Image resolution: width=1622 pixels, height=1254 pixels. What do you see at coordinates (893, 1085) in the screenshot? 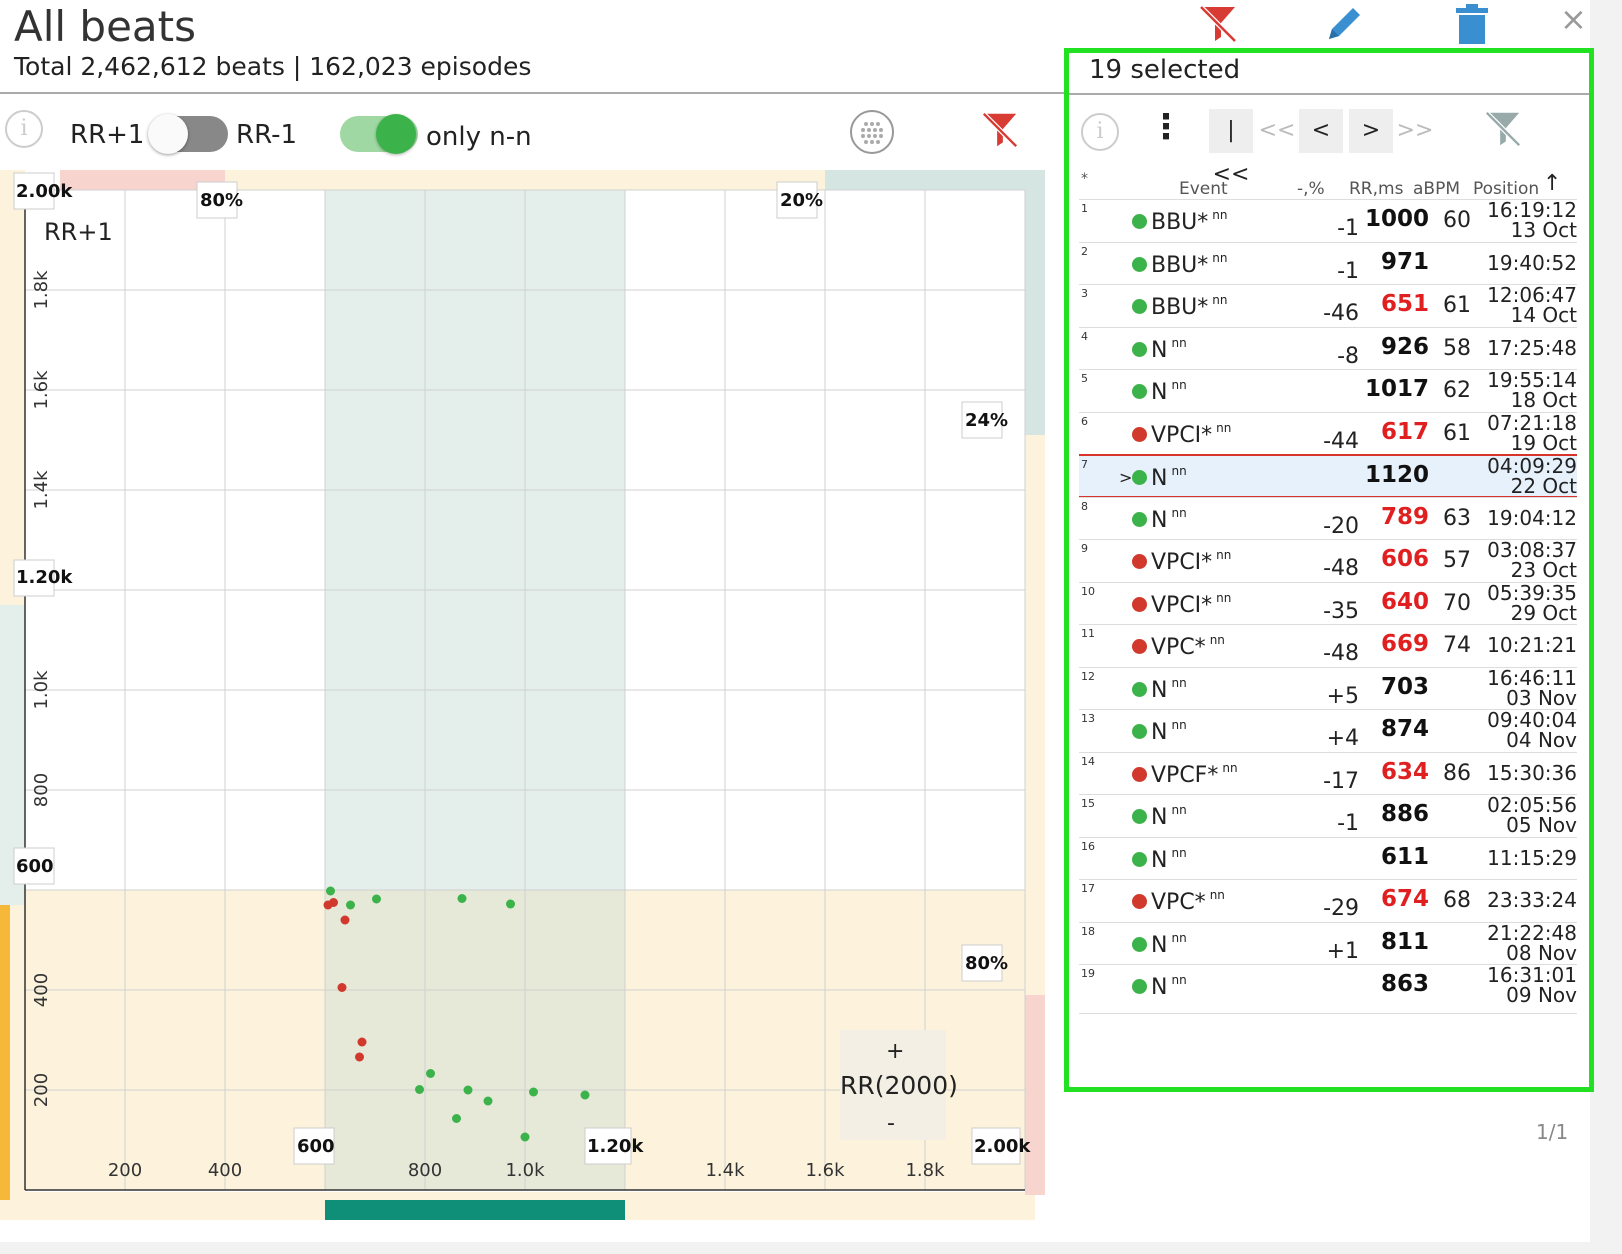
I see `zoom-control` at bounding box center [893, 1085].